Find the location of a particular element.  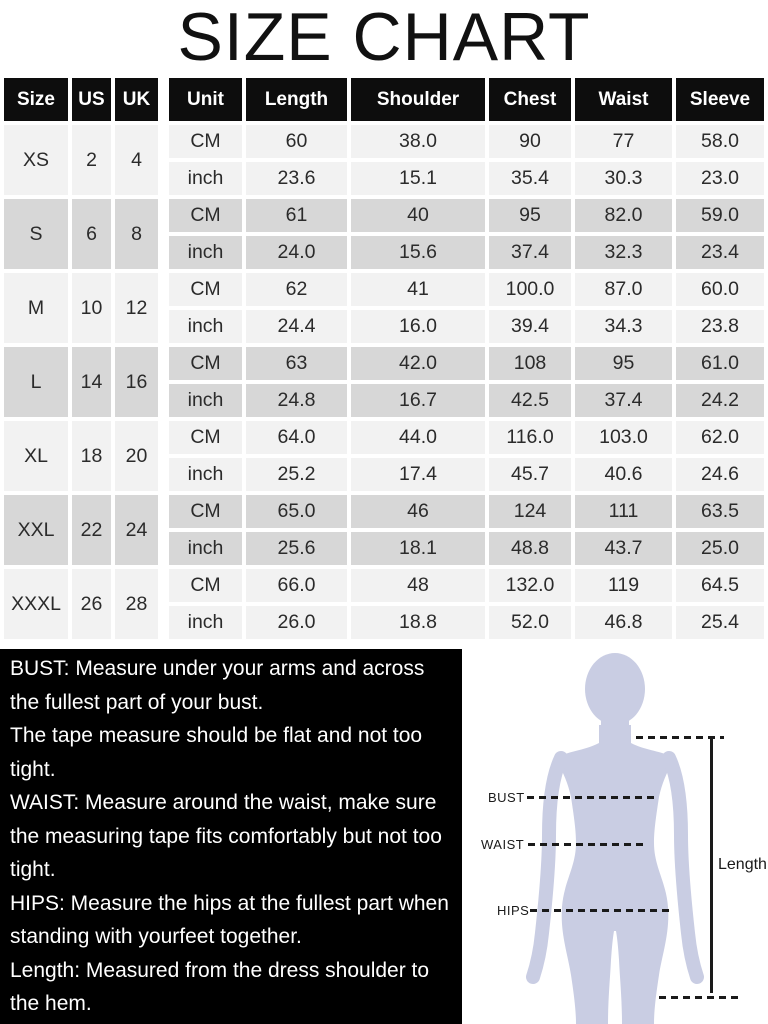

measurement-cell: 63.5 is located at coordinates (720, 511).